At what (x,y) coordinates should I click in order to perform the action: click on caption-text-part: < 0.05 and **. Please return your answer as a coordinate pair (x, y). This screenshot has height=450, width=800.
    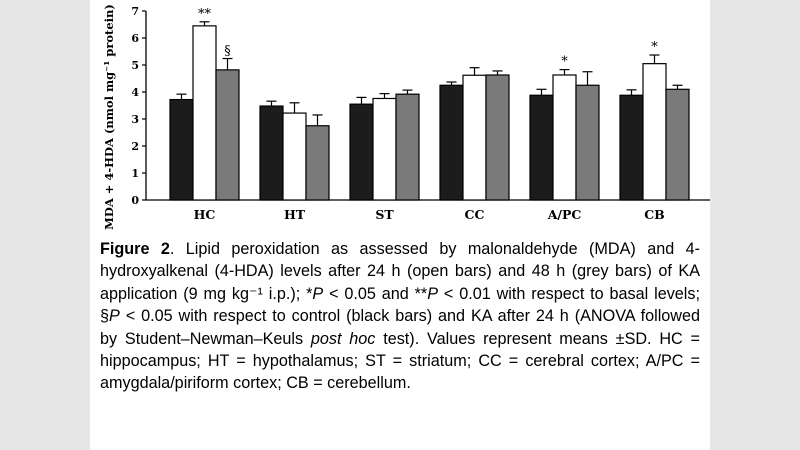
    Looking at the image, I should click on (375, 293).